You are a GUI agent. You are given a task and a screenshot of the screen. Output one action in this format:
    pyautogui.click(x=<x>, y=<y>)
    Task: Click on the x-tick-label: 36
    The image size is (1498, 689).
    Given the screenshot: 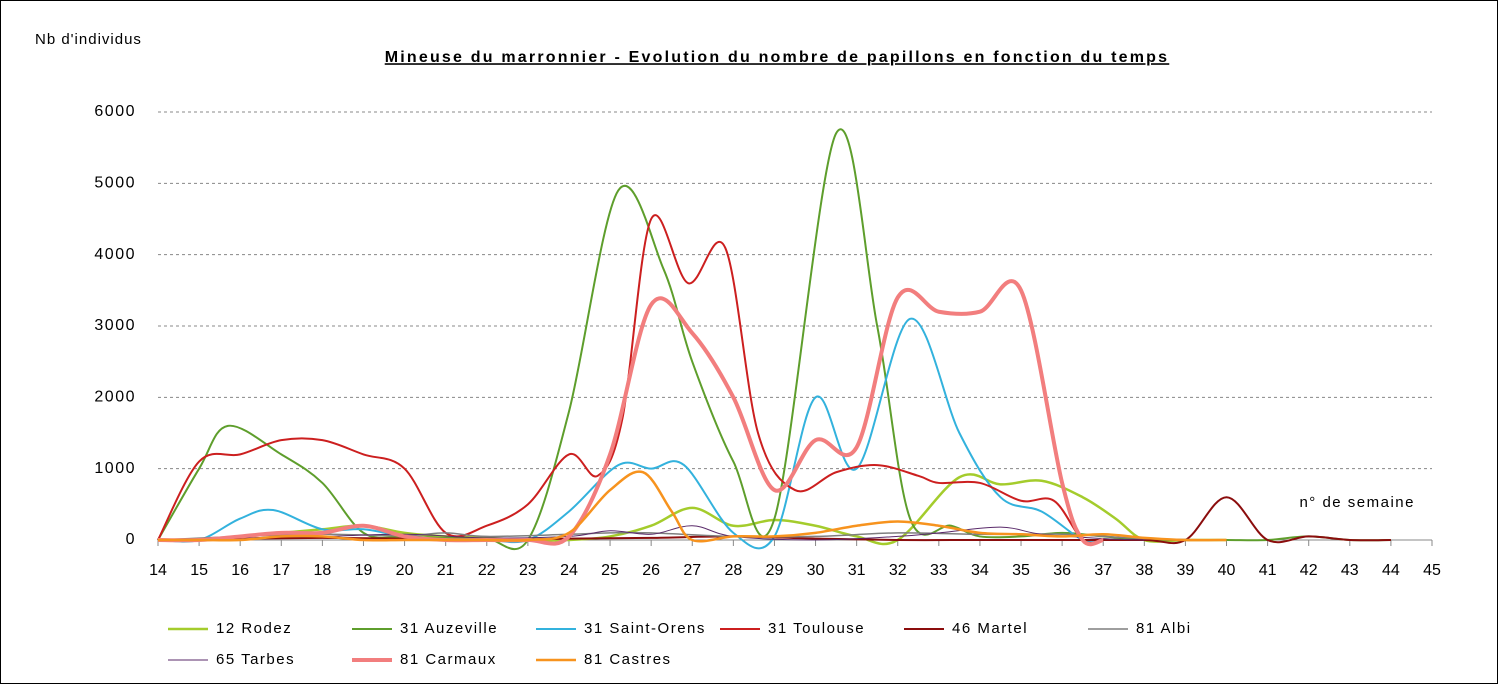 What is the action you would take?
    pyautogui.click(x=1062, y=570)
    